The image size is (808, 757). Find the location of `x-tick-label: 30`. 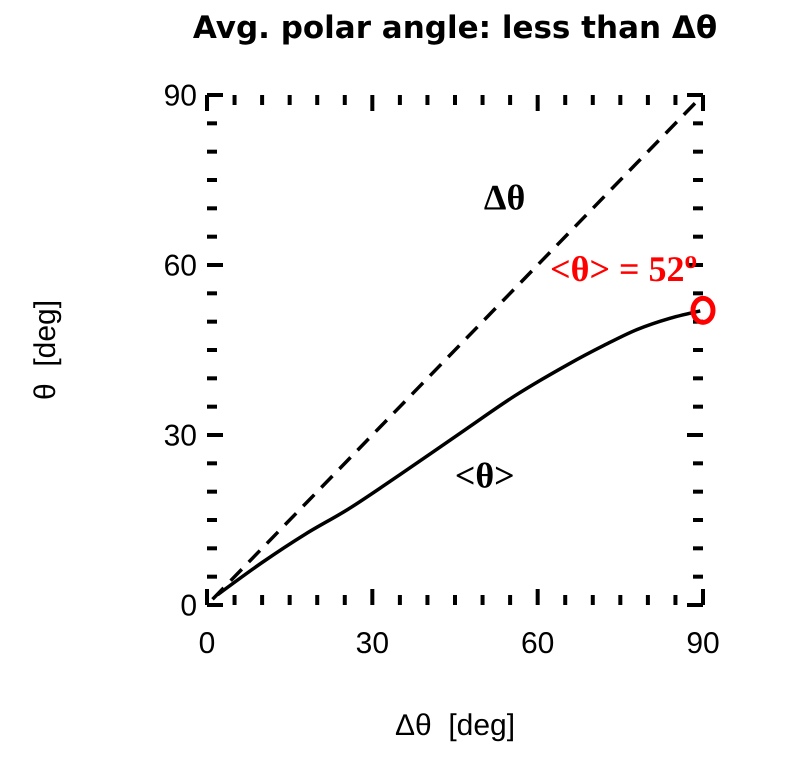

x-tick-label: 30 is located at coordinates (373, 643).